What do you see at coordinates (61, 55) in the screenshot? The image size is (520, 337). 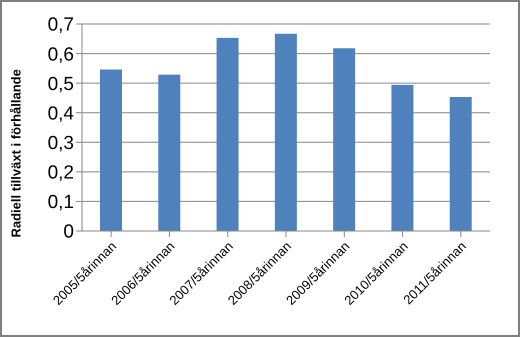 I see `y-tick-label: 0,6` at bounding box center [61, 55].